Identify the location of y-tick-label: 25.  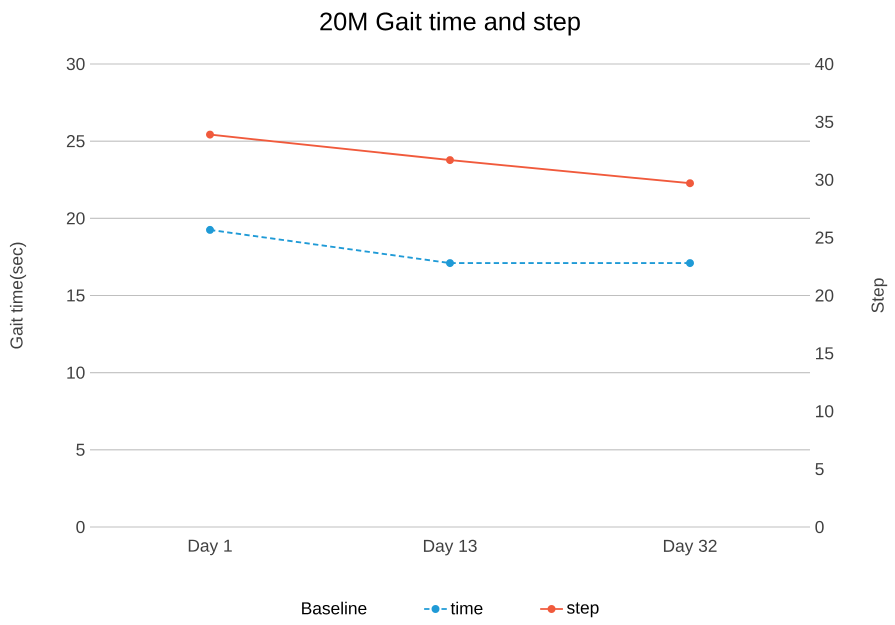
(75, 141).